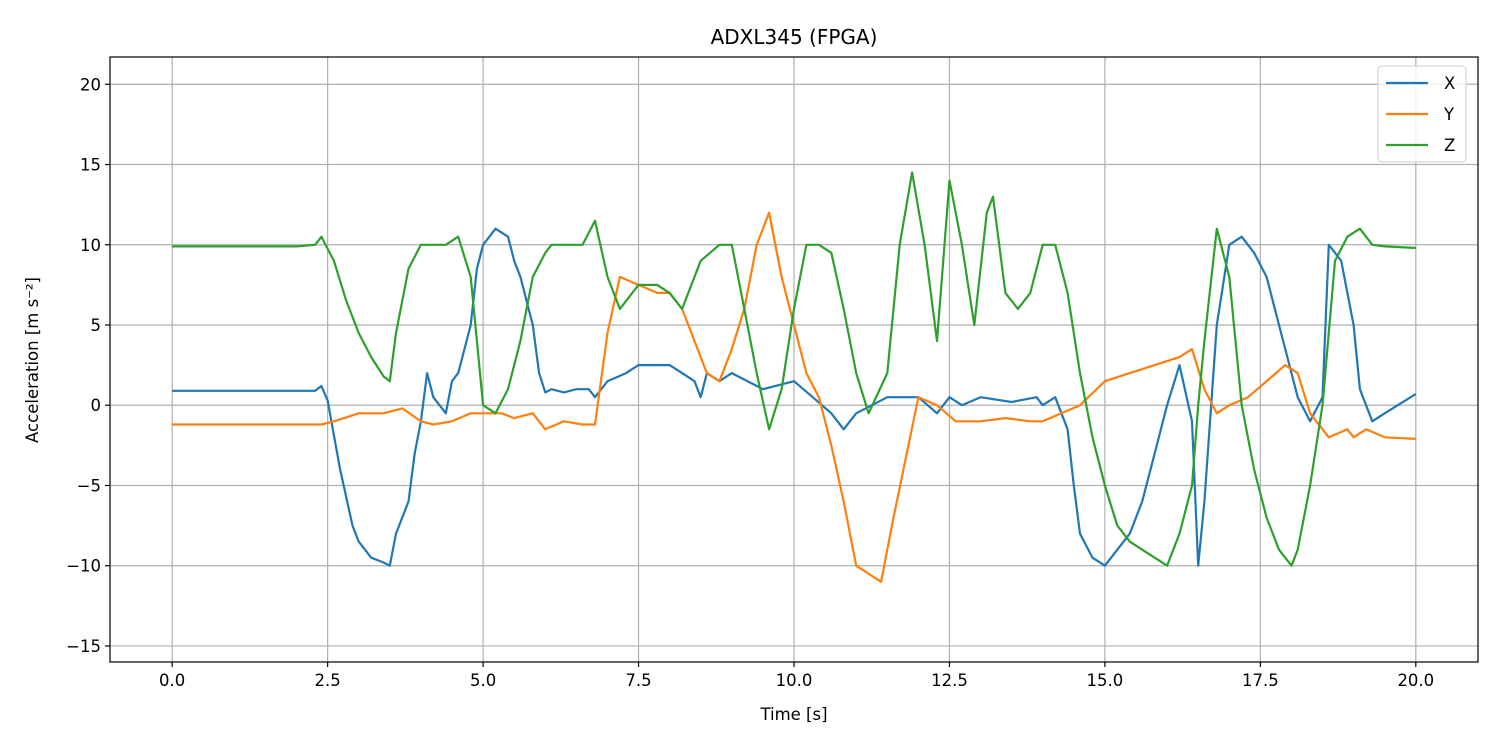  What do you see at coordinates (32, 360) in the screenshot?
I see `y-axis-label: Acceleration [m s⁻²]` at bounding box center [32, 360].